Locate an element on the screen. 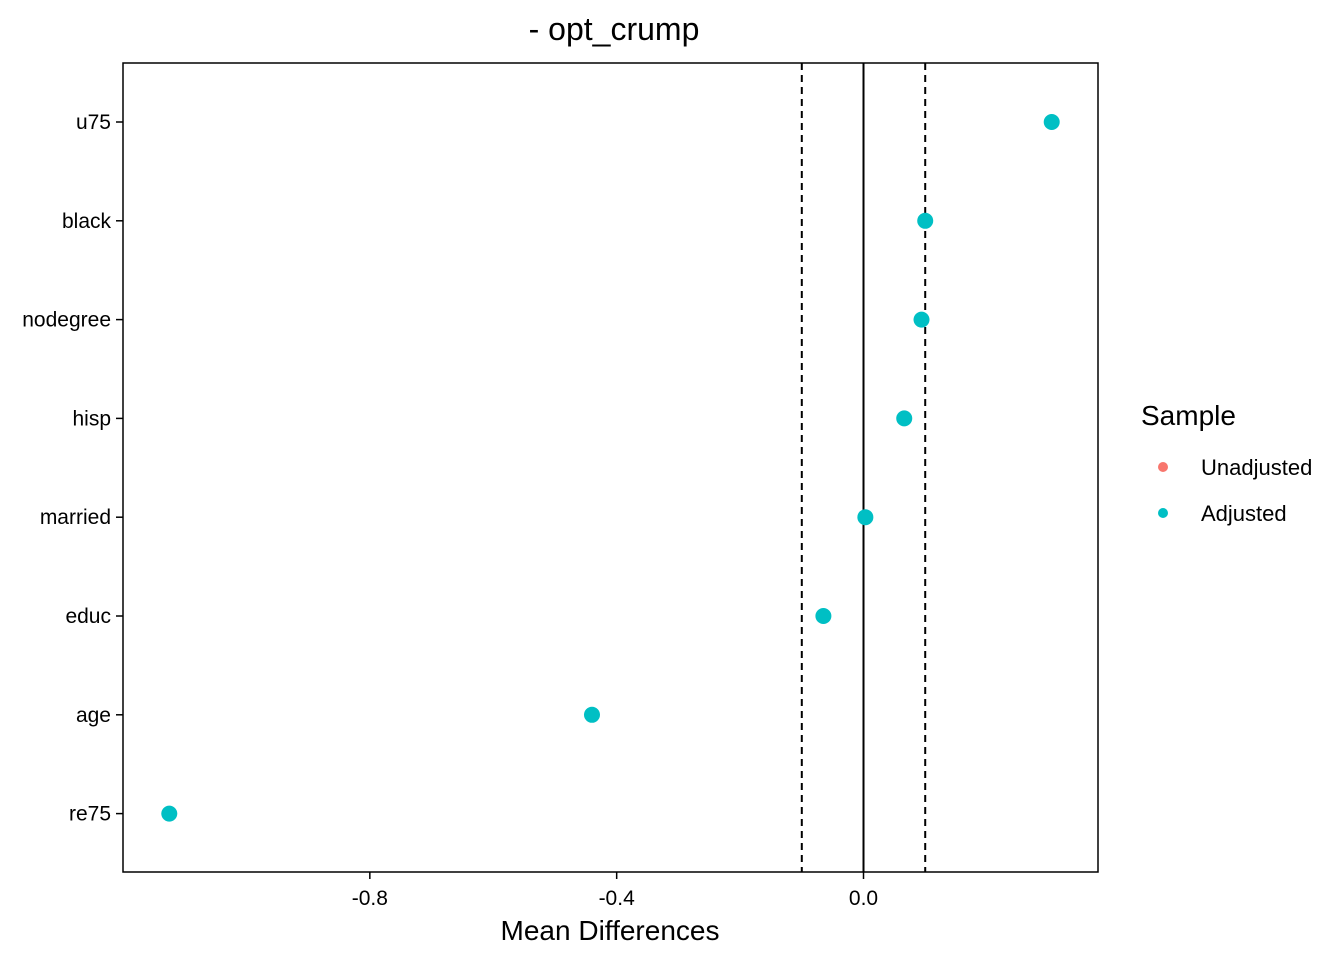  y-tick-label: nodegree is located at coordinates (66, 320).